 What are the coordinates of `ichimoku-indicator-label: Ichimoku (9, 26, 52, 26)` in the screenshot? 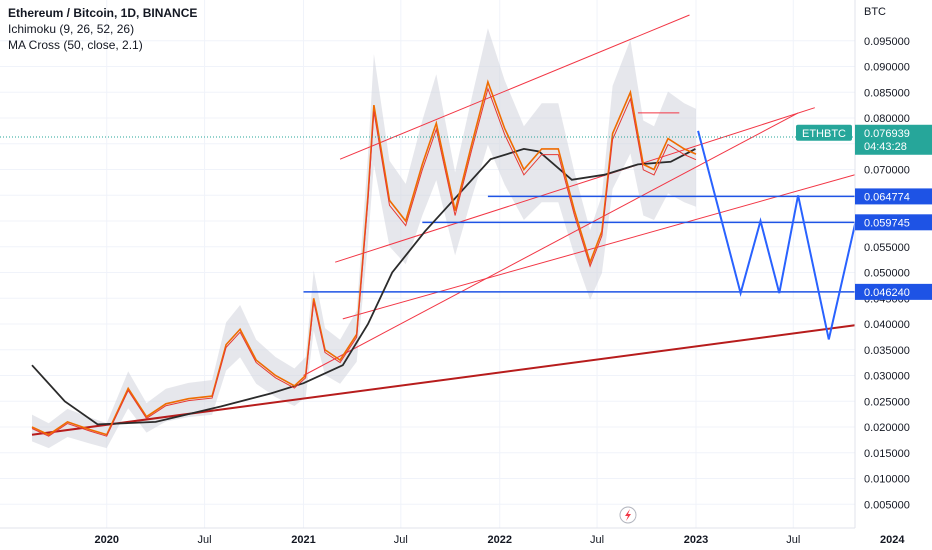 It's located at (71, 29).